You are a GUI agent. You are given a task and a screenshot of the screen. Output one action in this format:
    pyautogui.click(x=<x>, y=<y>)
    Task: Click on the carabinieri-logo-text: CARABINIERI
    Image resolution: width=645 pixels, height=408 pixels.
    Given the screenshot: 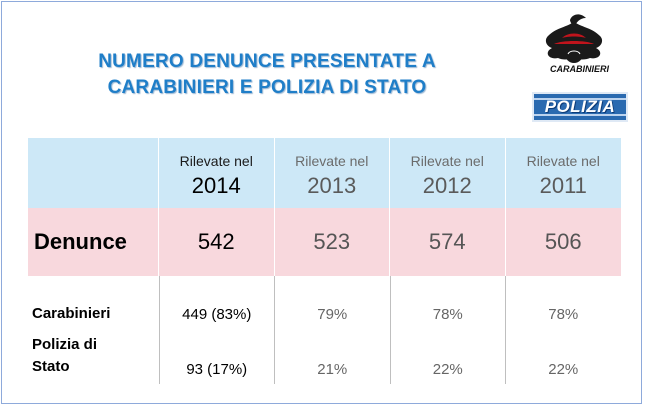 What is the action you would take?
    pyautogui.click(x=580, y=69)
    